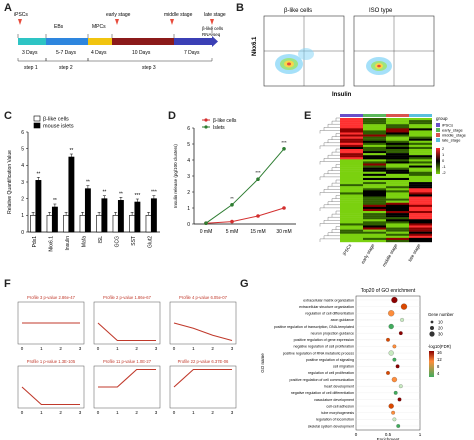  I want to click on go-term-label: positive regulation of gene expression, so click(324, 340).